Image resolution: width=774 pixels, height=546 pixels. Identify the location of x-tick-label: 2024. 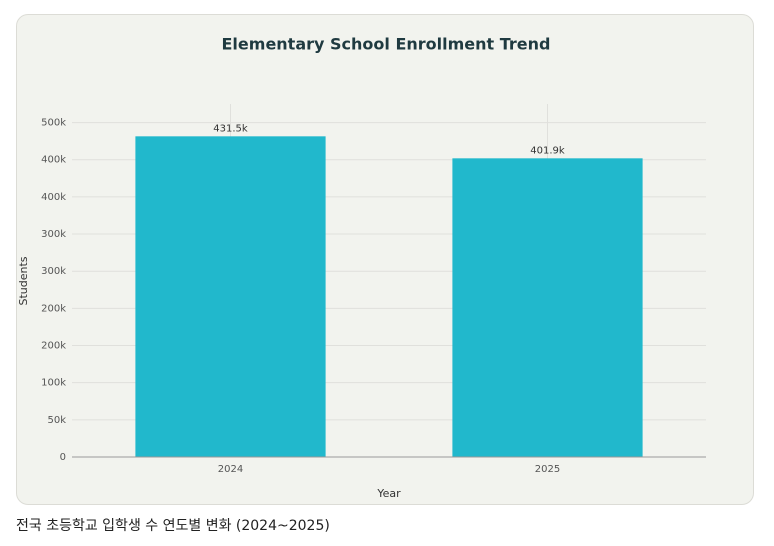
(230, 469).